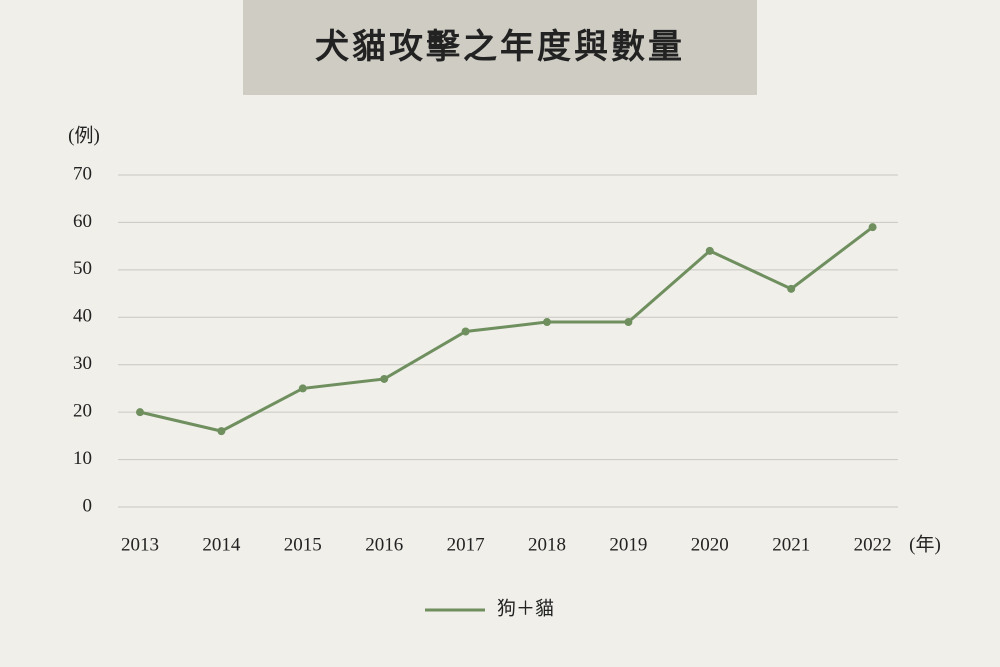 This screenshot has height=667, width=1000. What do you see at coordinates (82, 411) in the screenshot?
I see `y-tick-label: 20` at bounding box center [82, 411].